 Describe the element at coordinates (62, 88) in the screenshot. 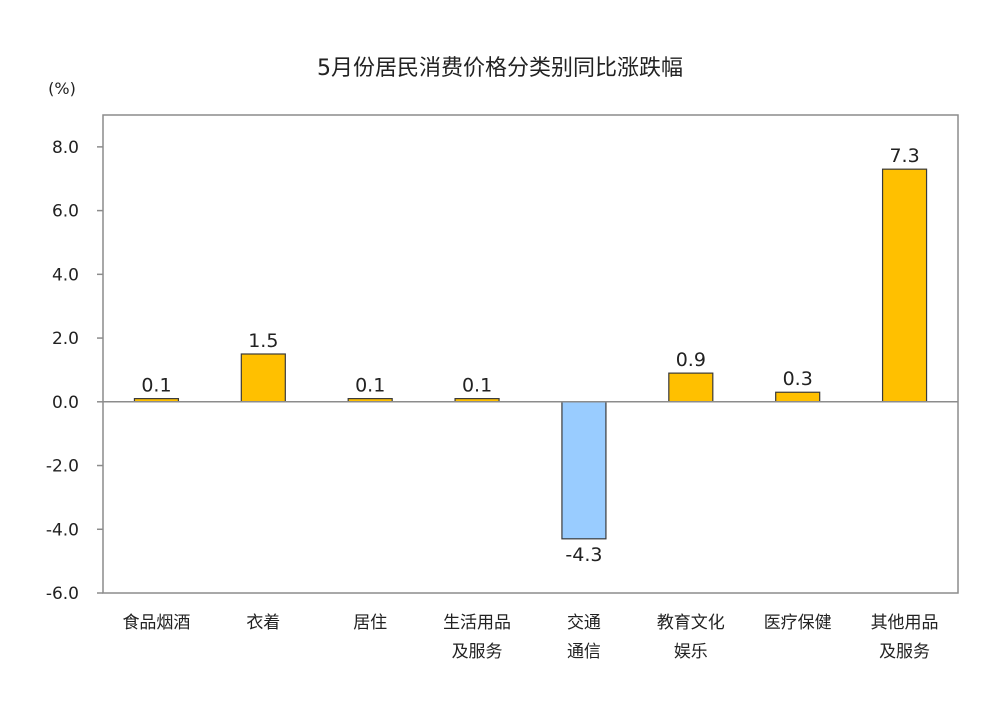

I see `y-axis-unit: (%)` at that location.